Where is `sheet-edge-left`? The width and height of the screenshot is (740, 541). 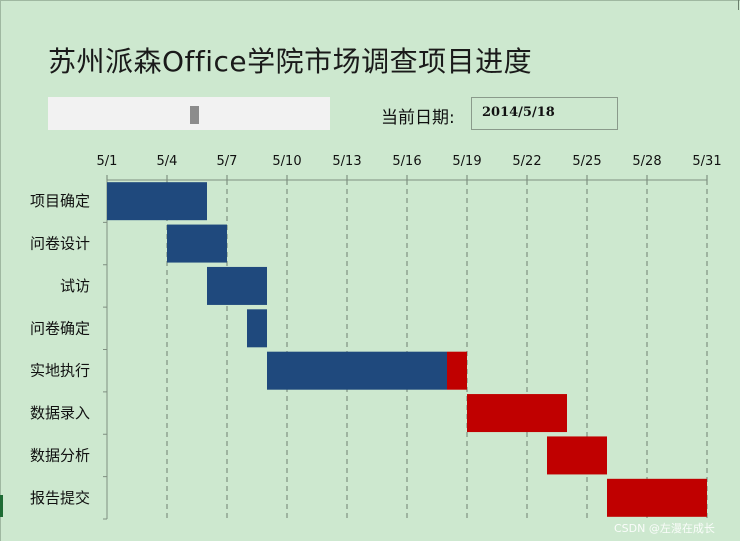 sheet-edge-left is located at coordinates (0, 270).